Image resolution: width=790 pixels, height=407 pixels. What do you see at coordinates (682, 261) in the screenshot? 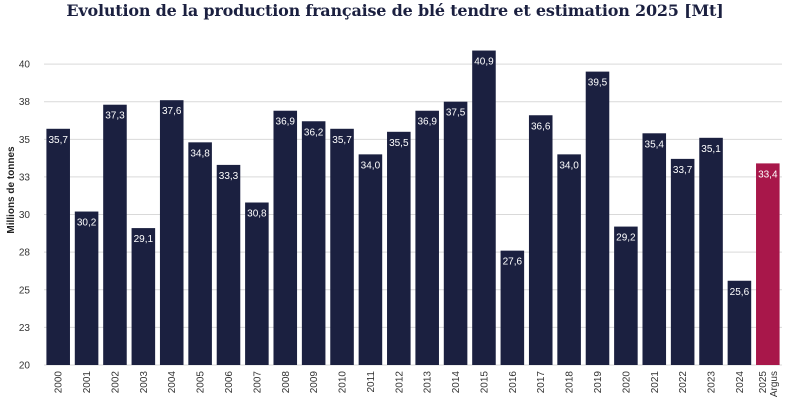
I see `bar-2022` at bounding box center [682, 261].